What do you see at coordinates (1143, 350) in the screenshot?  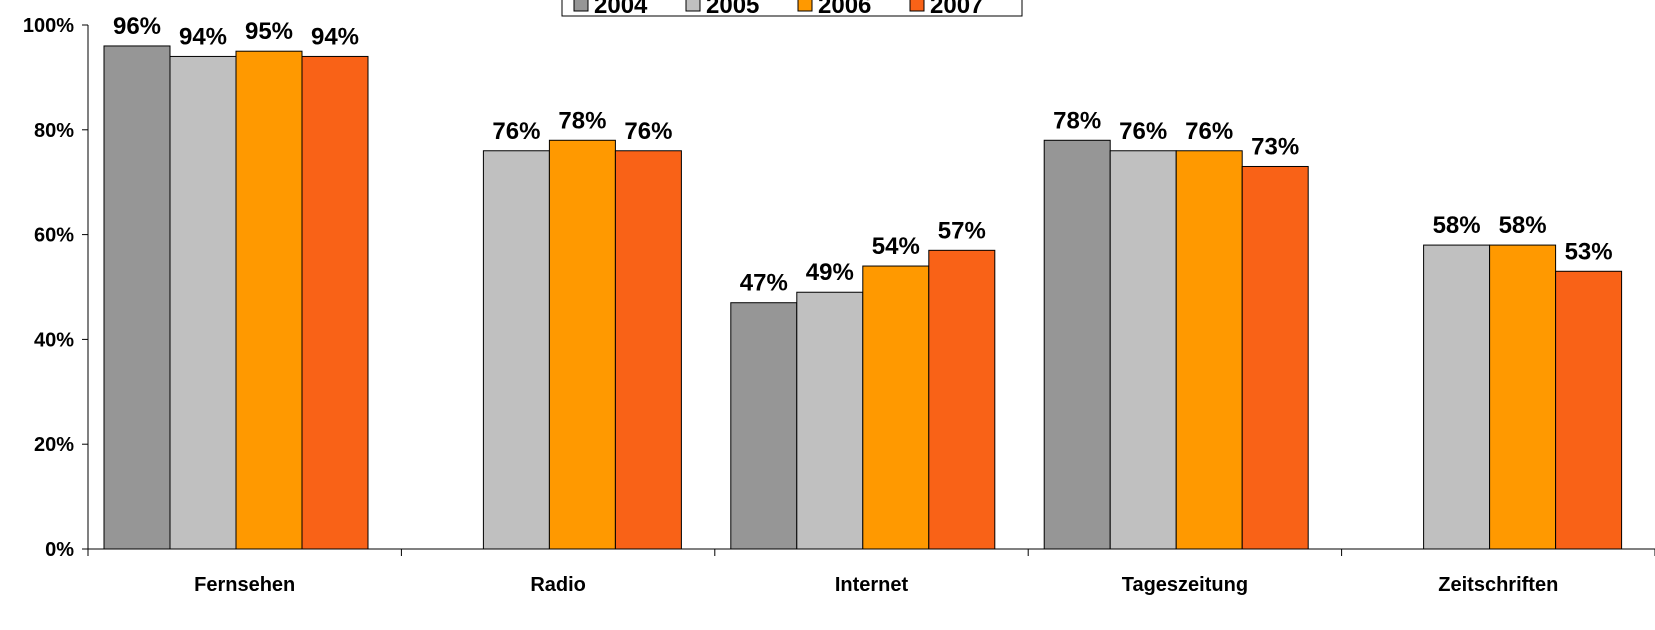 I see `bar-2005-tageszeitung` at bounding box center [1143, 350].